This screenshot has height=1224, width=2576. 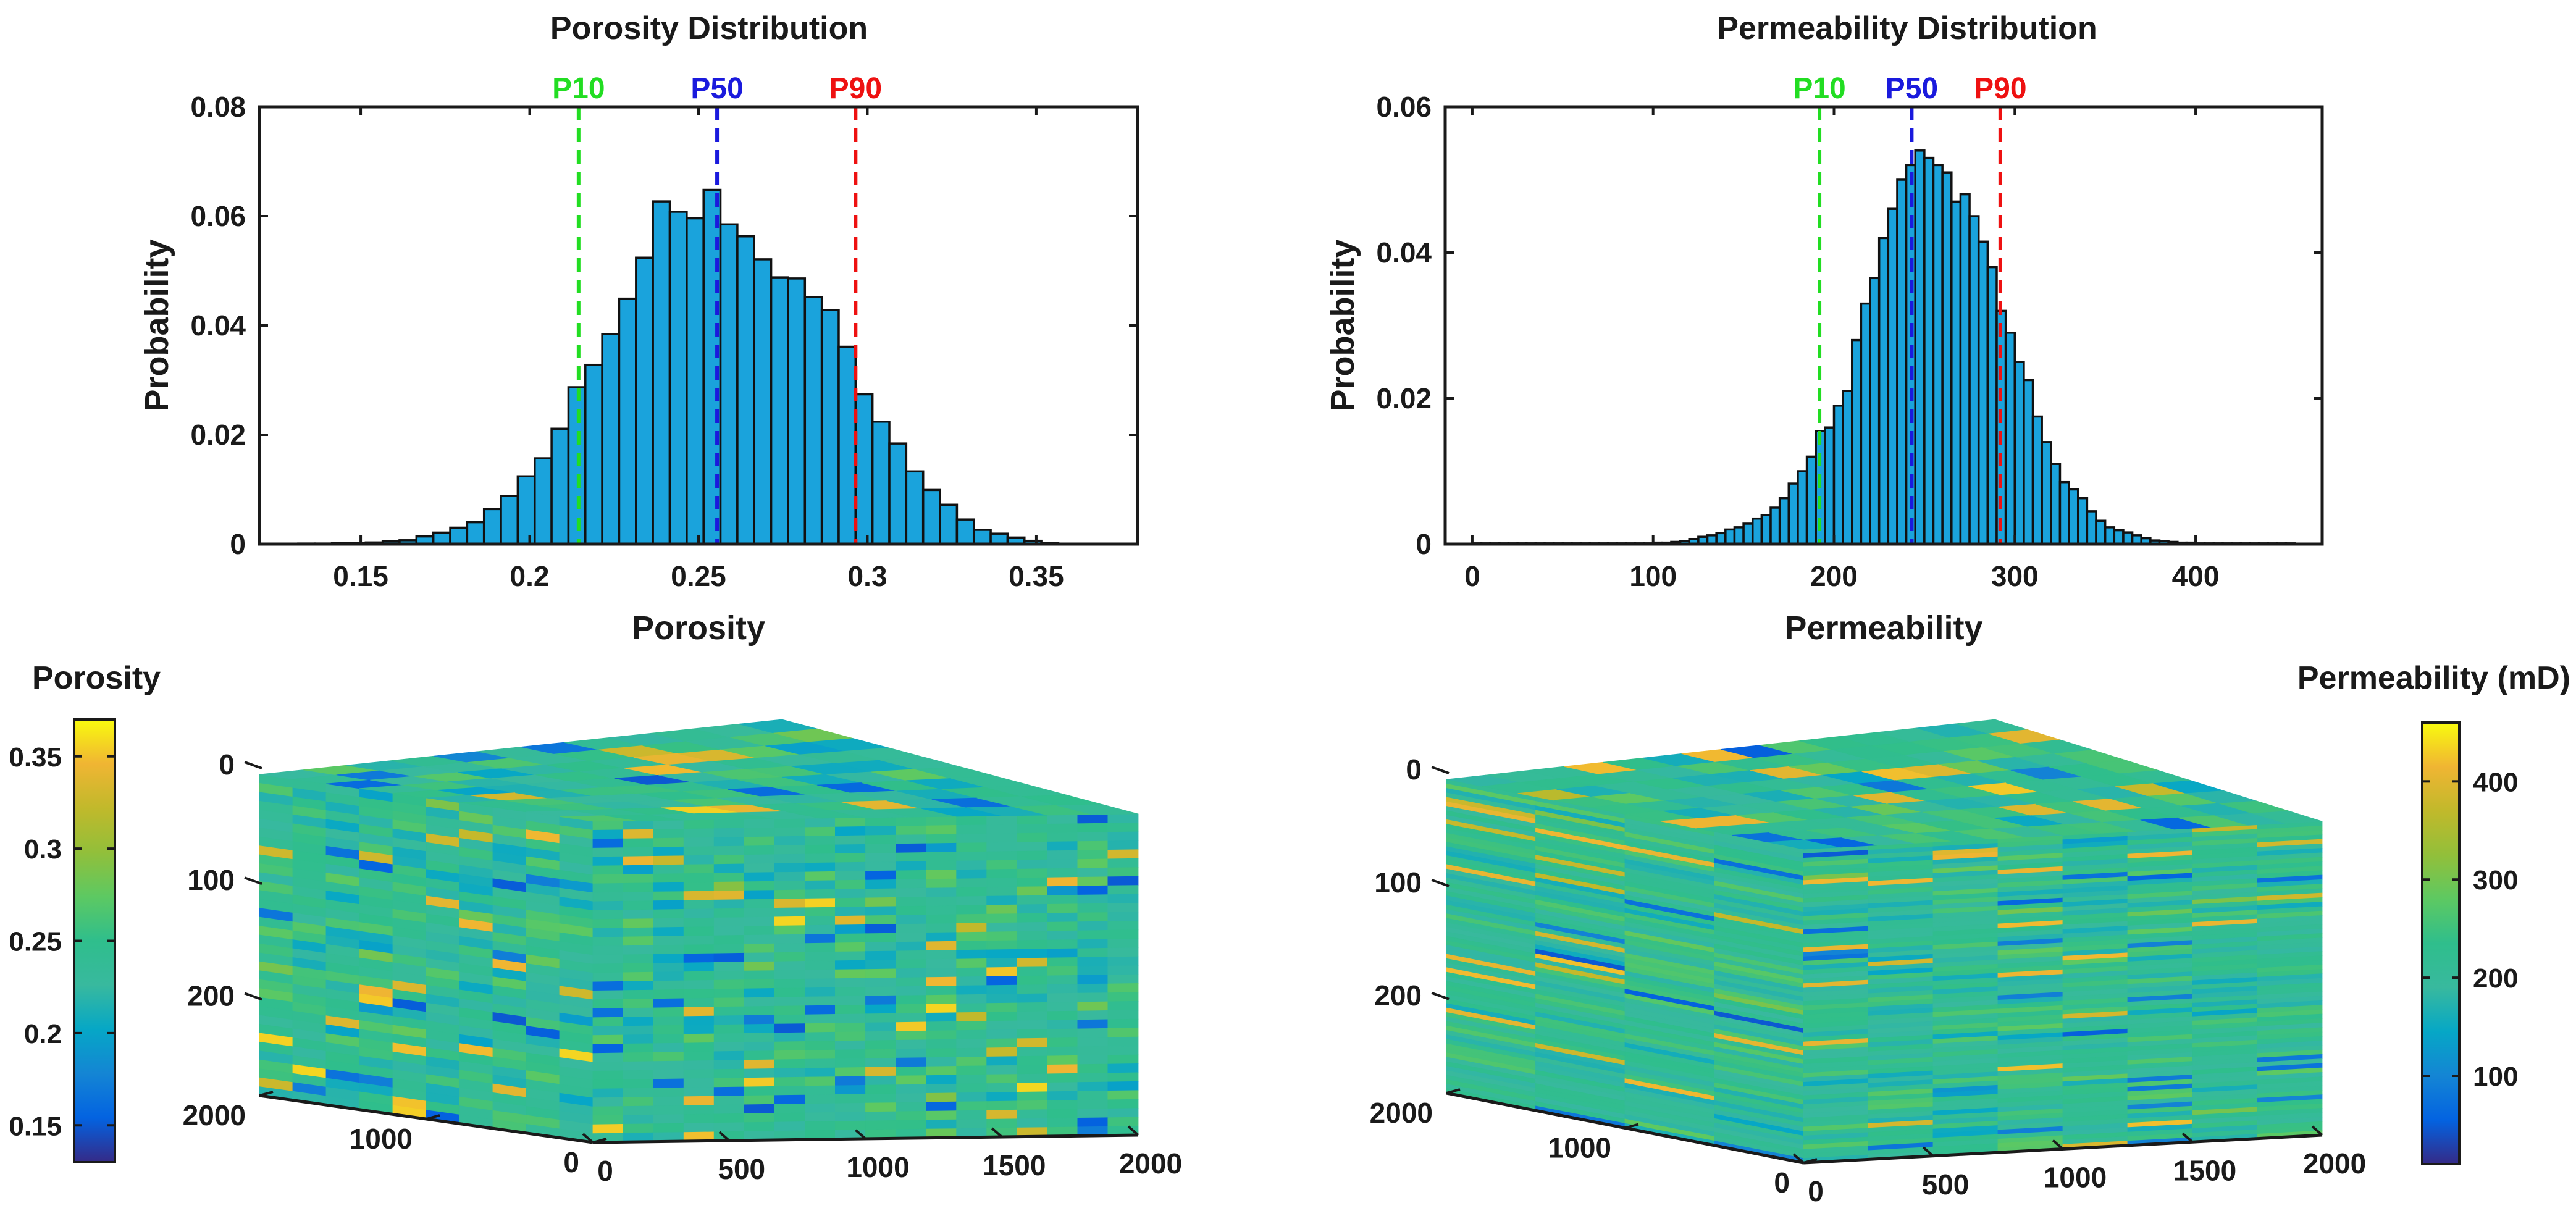 What do you see at coordinates (699, 931) in the screenshot?
I see `porosity-block-faces` at bounding box center [699, 931].